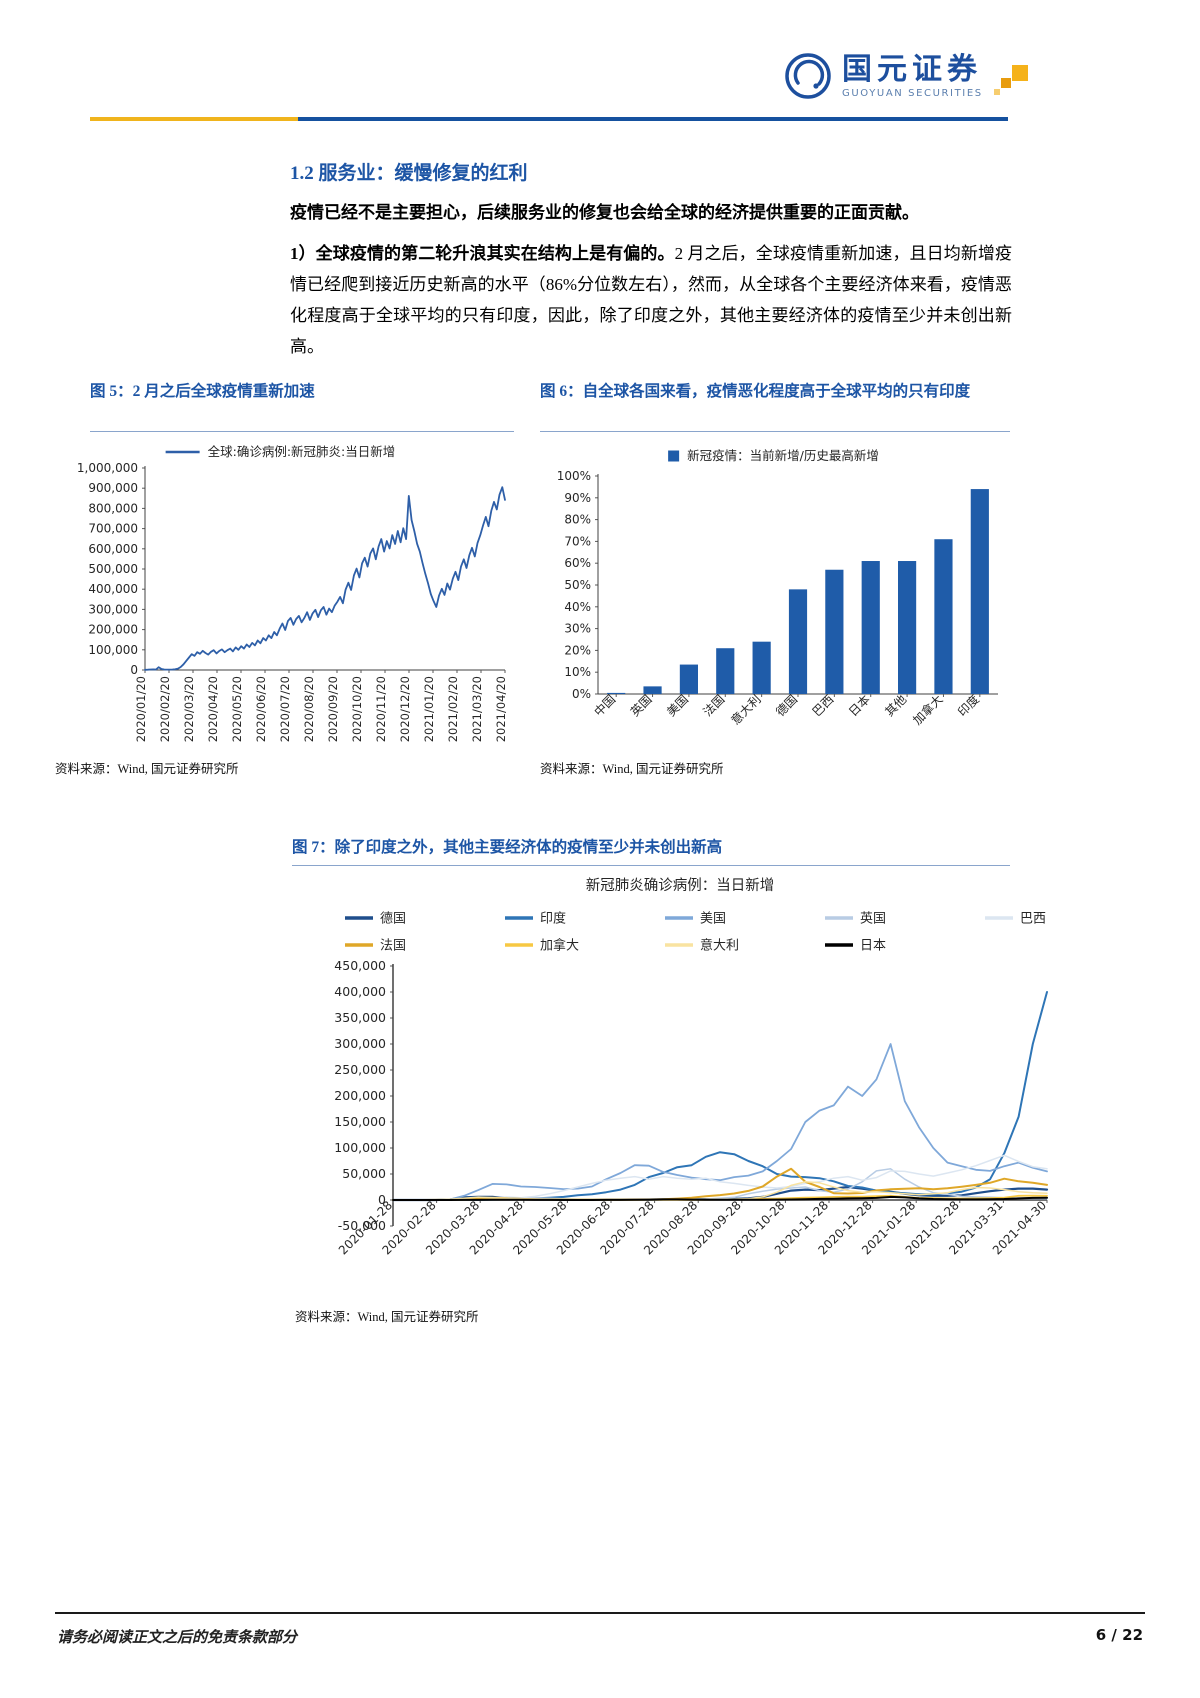 The image size is (1200, 1698). I want to click on svg-text: 2021/04/20, so click(501, 709).